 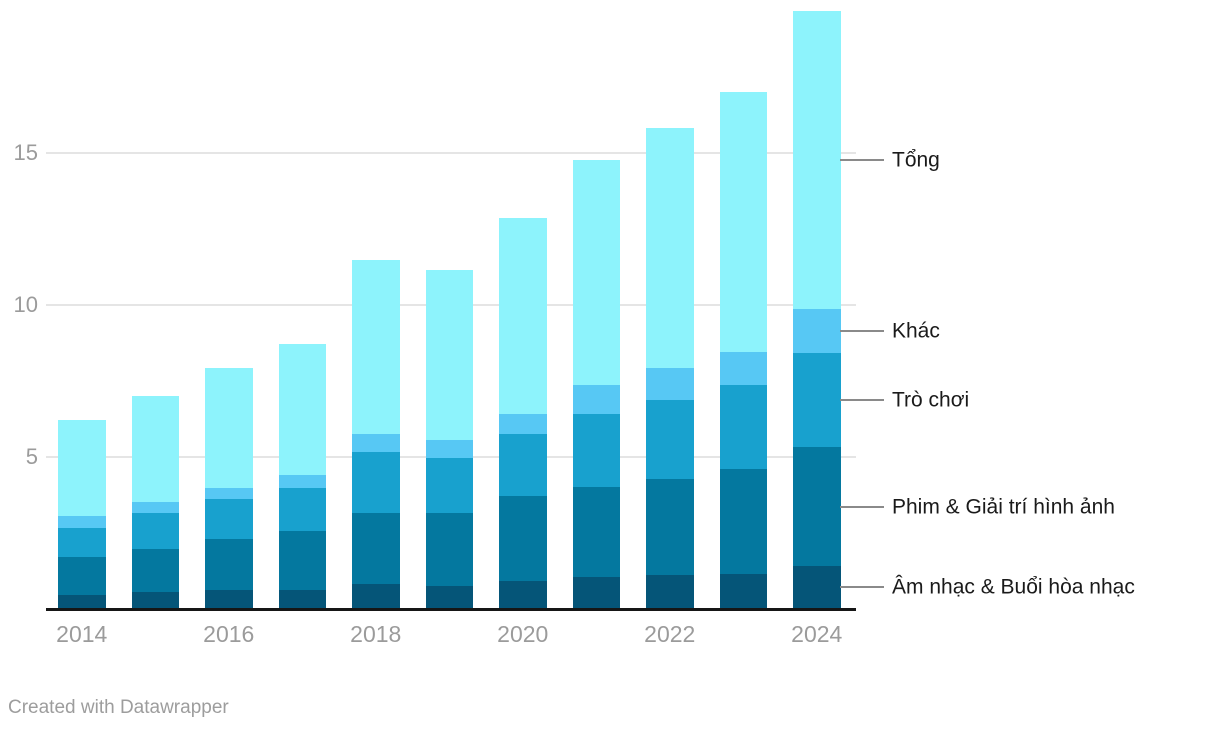 What do you see at coordinates (376, 596) in the screenshot?
I see `bar-2018-am-nhac` at bounding box center [376, 596].